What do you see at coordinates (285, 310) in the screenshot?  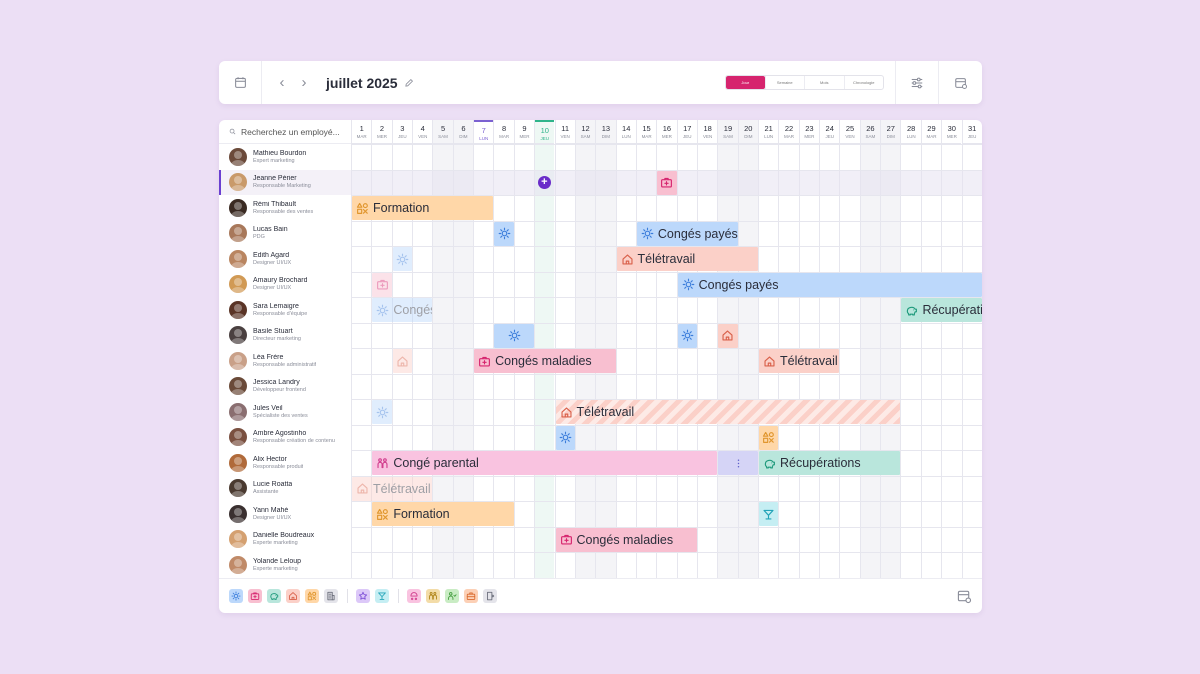 I see `employee-row: Sara Lemaigre Responsable d'équipe` at bounding box center [285, 310].